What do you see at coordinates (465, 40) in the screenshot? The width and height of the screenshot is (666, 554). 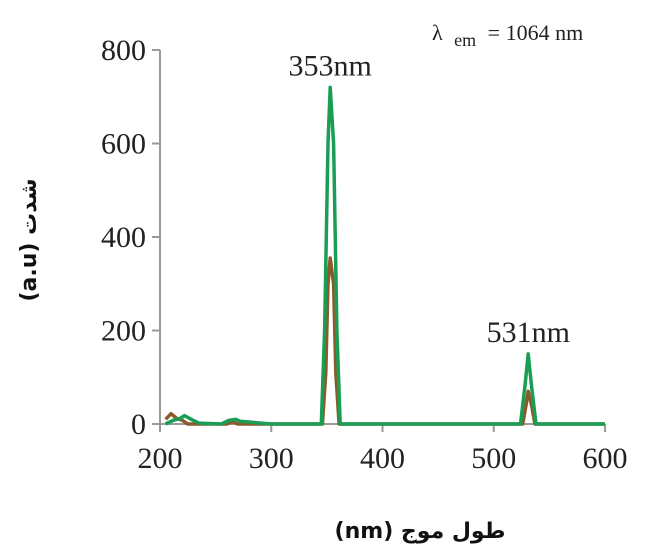 I see `em-subscript: em` at bounding box center [465, 40].